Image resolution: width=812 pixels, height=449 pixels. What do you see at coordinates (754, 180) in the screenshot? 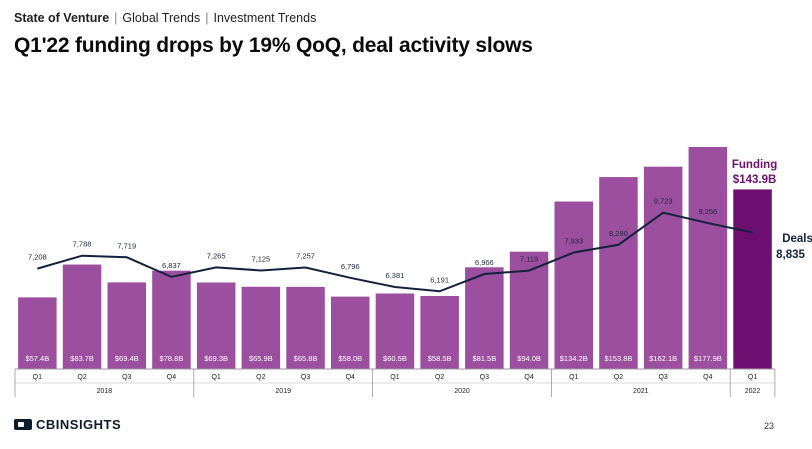
I see `funding-callout-value: $143.9B` at bounding box center [754, 180].